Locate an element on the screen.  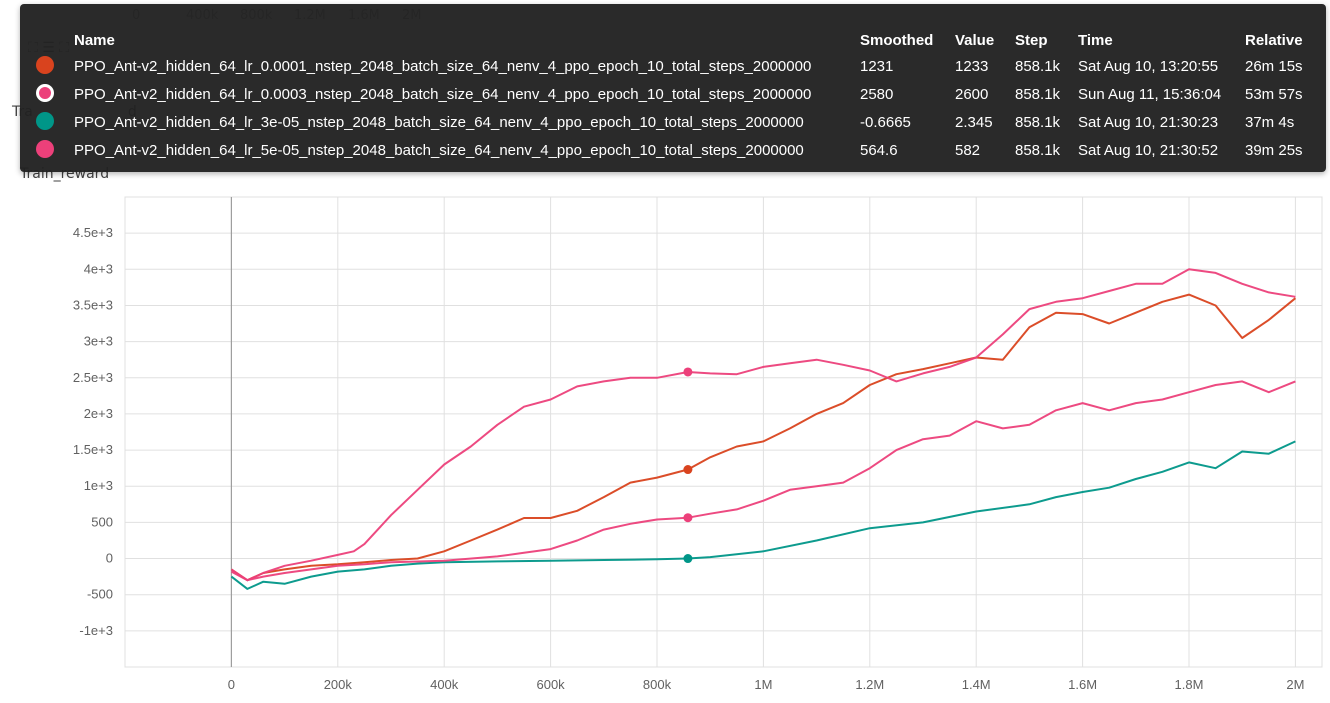
y-tick-label: 4.5e+3 is located at coordinates (93, 232).